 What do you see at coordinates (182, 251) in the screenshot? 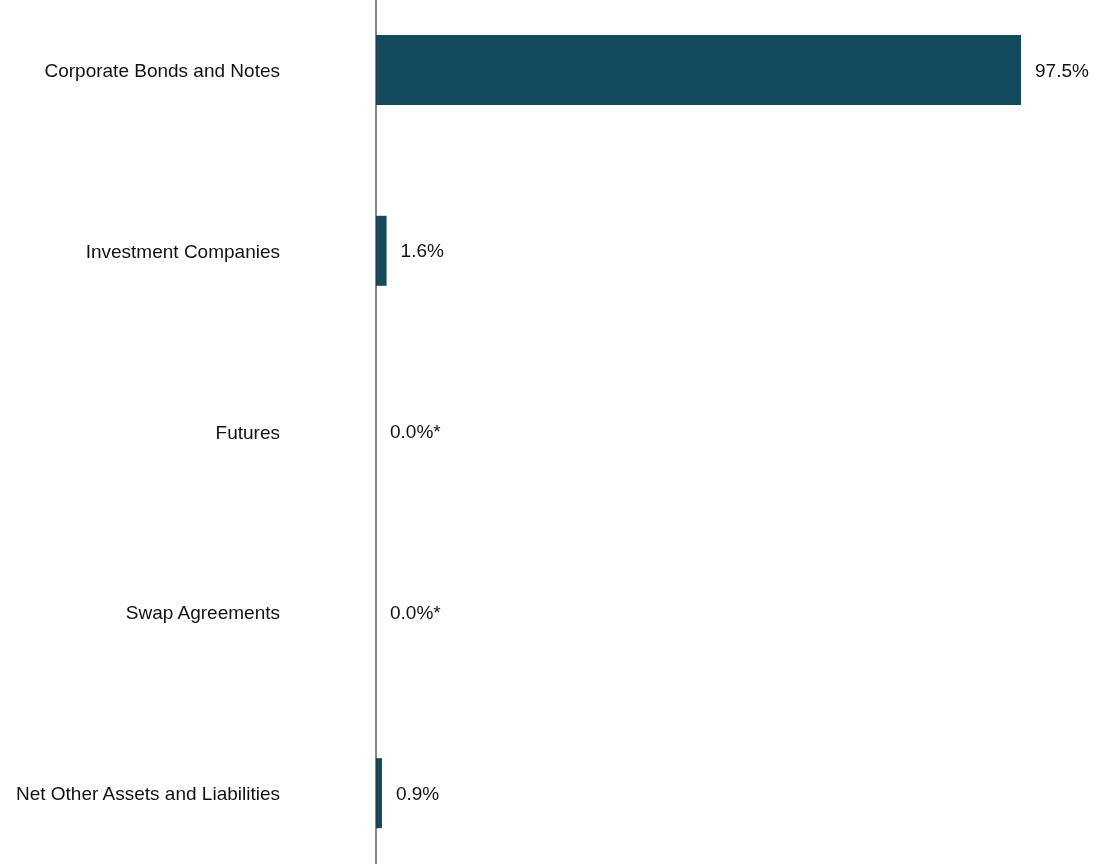
I see `y-tick-label: Investment Companies` at bounding box center [182, 251].